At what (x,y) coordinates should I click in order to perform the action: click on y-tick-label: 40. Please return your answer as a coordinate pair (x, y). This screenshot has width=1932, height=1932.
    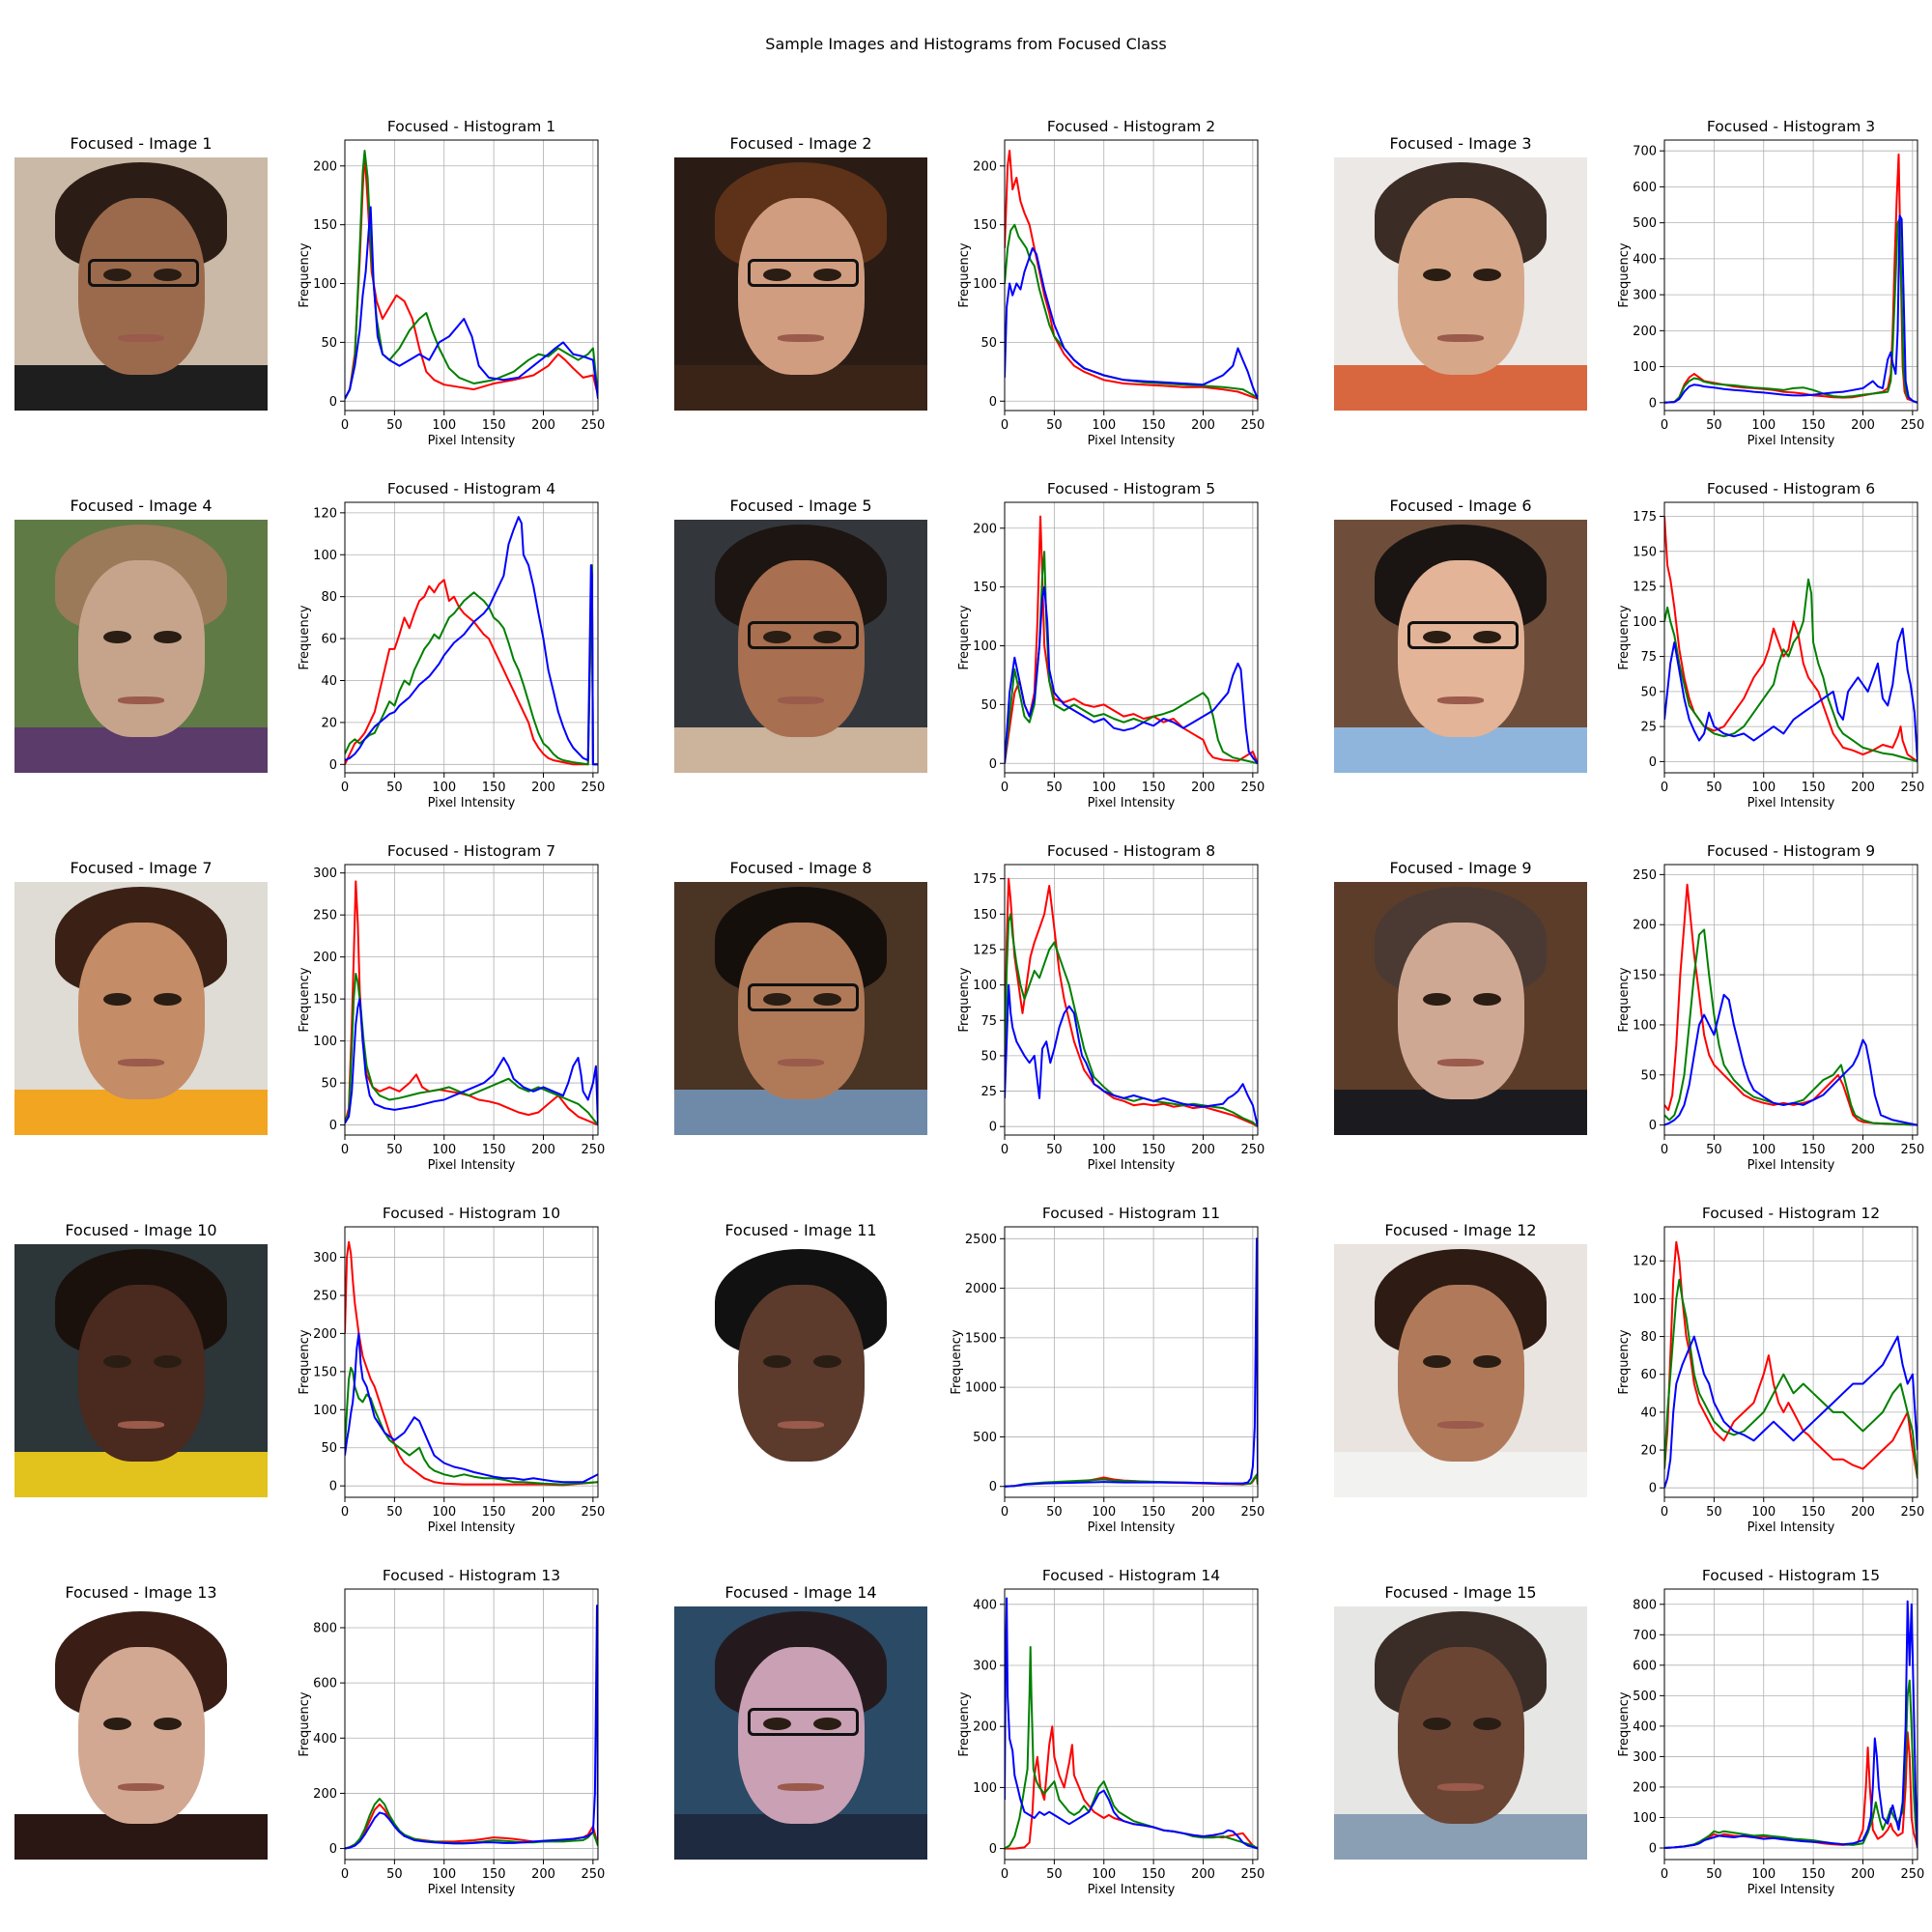
    Looking at the image, I should click on (1648, 1413).